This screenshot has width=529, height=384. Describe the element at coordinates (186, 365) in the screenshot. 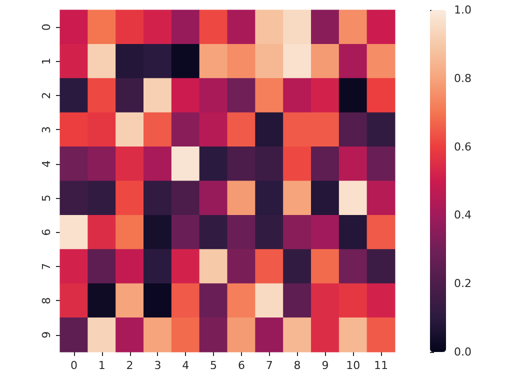

I see `x-tick-label: 4` at that location.